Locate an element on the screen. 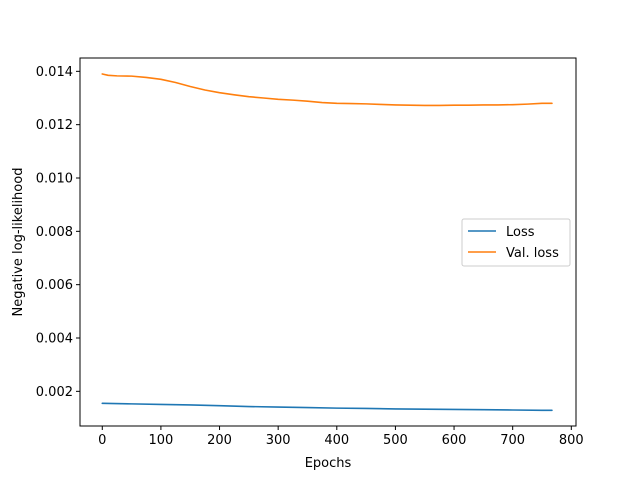  y-tick-label: 0.002 is located at coordinates (54, 392).